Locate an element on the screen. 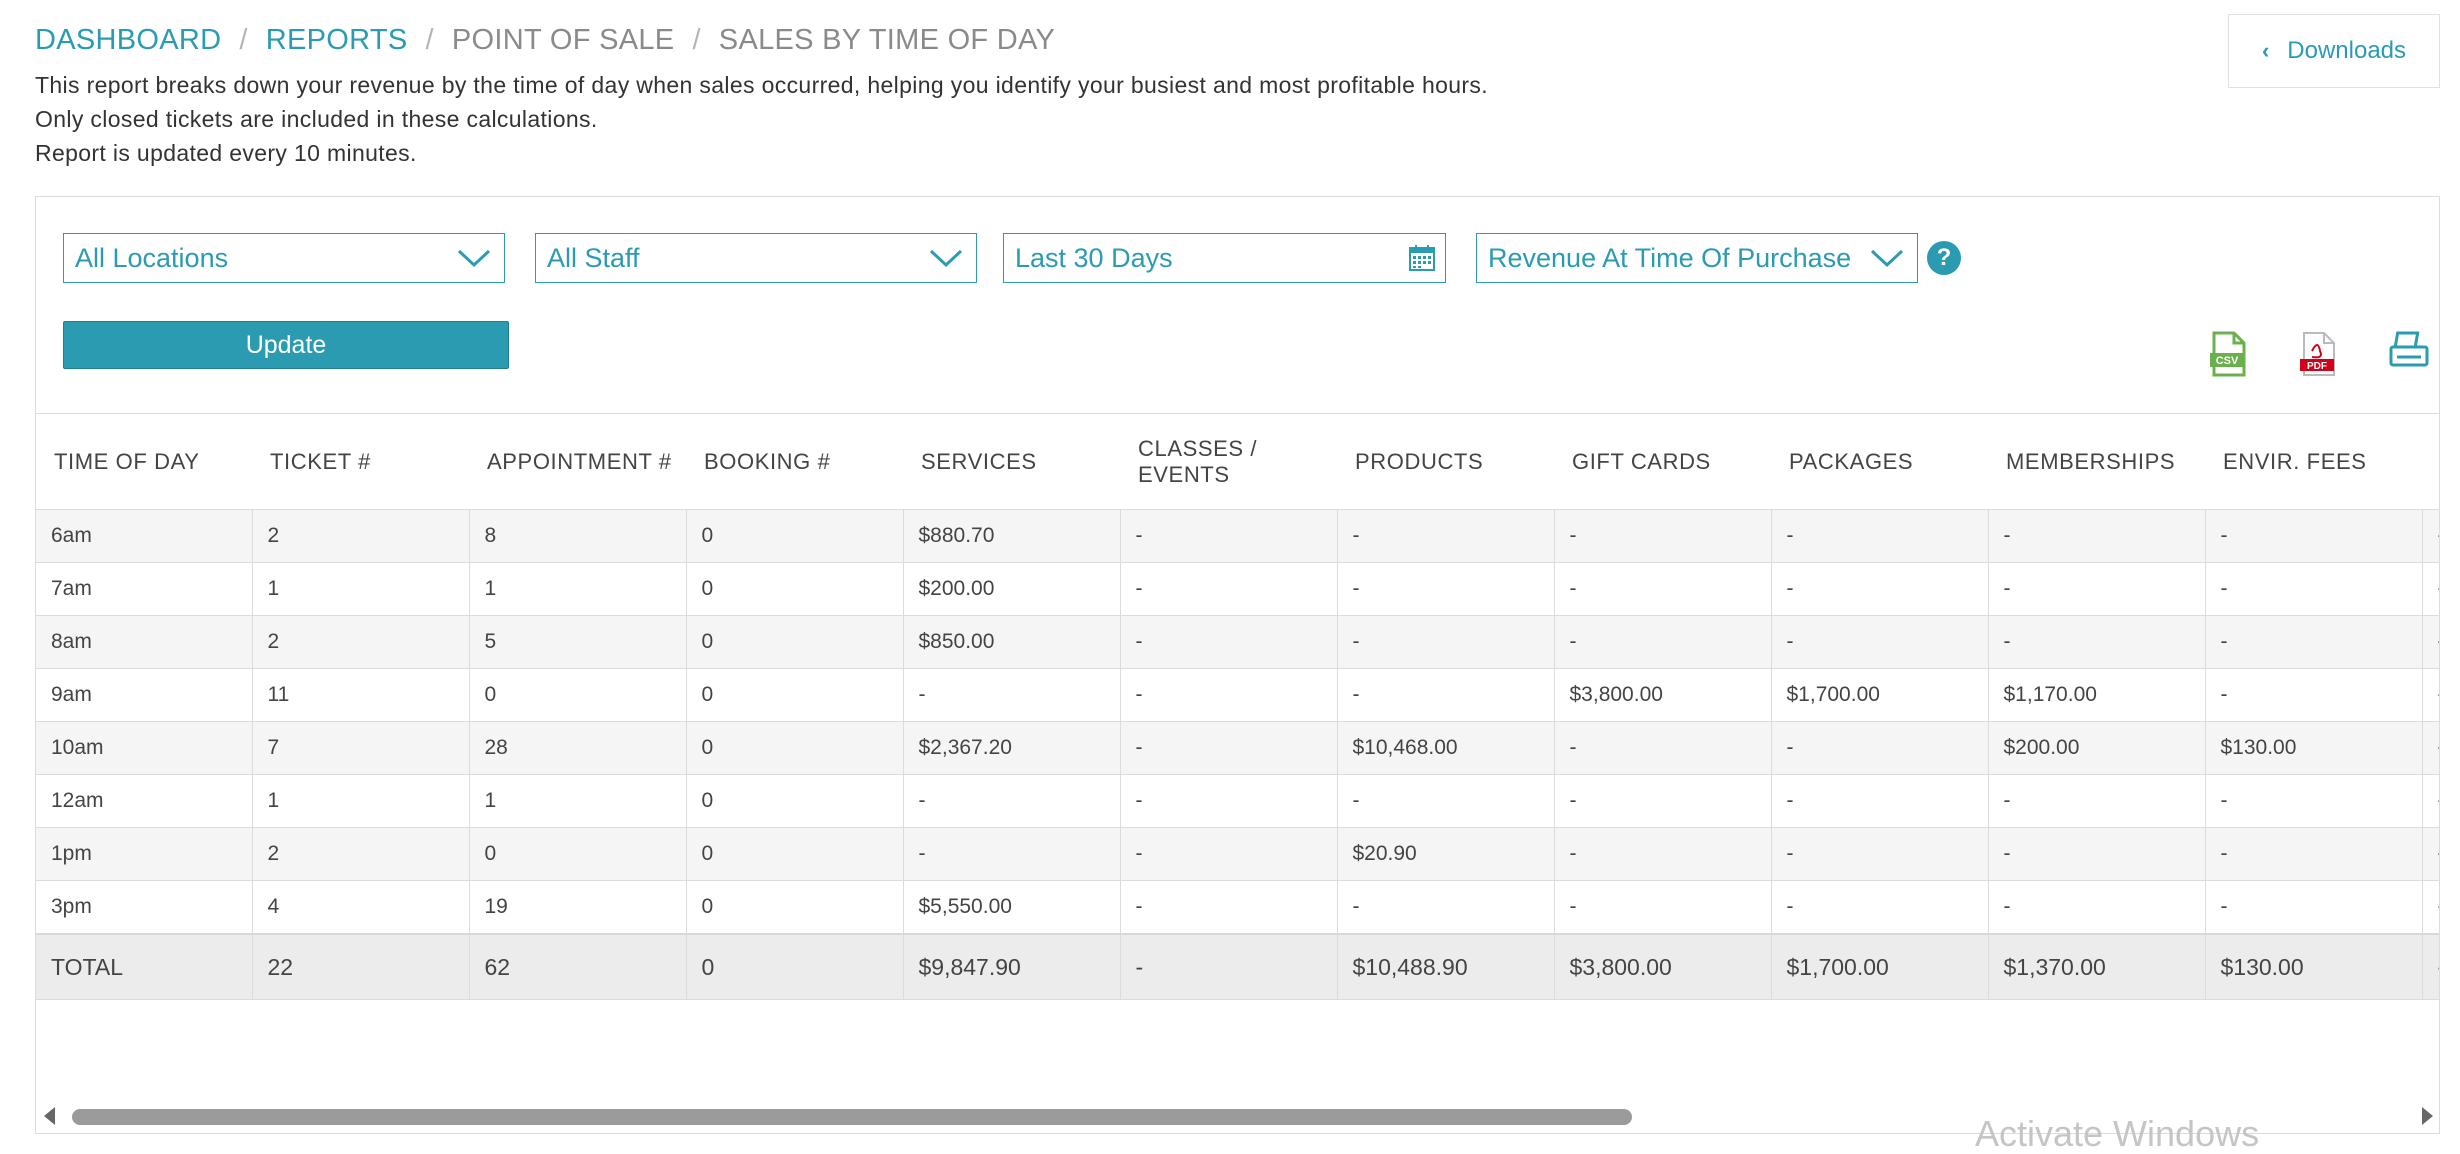 The width and height of the screenshot is (2460, 1154). downloads-label: Downloads is located at coordinates (2347, 50).